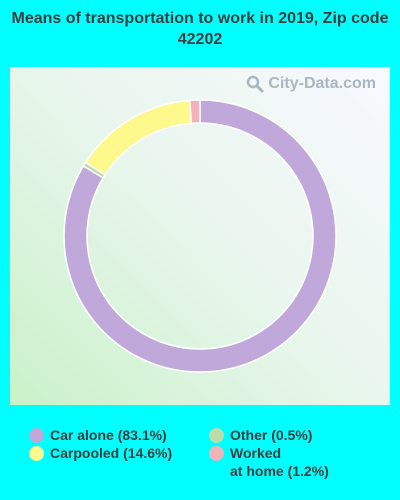 The image size is (400, 500). What do you see at coordinates (279, 462) in the screenshot?
I see `legend-label: Worked at home (1.2%)` at bounding box center [279, 462].